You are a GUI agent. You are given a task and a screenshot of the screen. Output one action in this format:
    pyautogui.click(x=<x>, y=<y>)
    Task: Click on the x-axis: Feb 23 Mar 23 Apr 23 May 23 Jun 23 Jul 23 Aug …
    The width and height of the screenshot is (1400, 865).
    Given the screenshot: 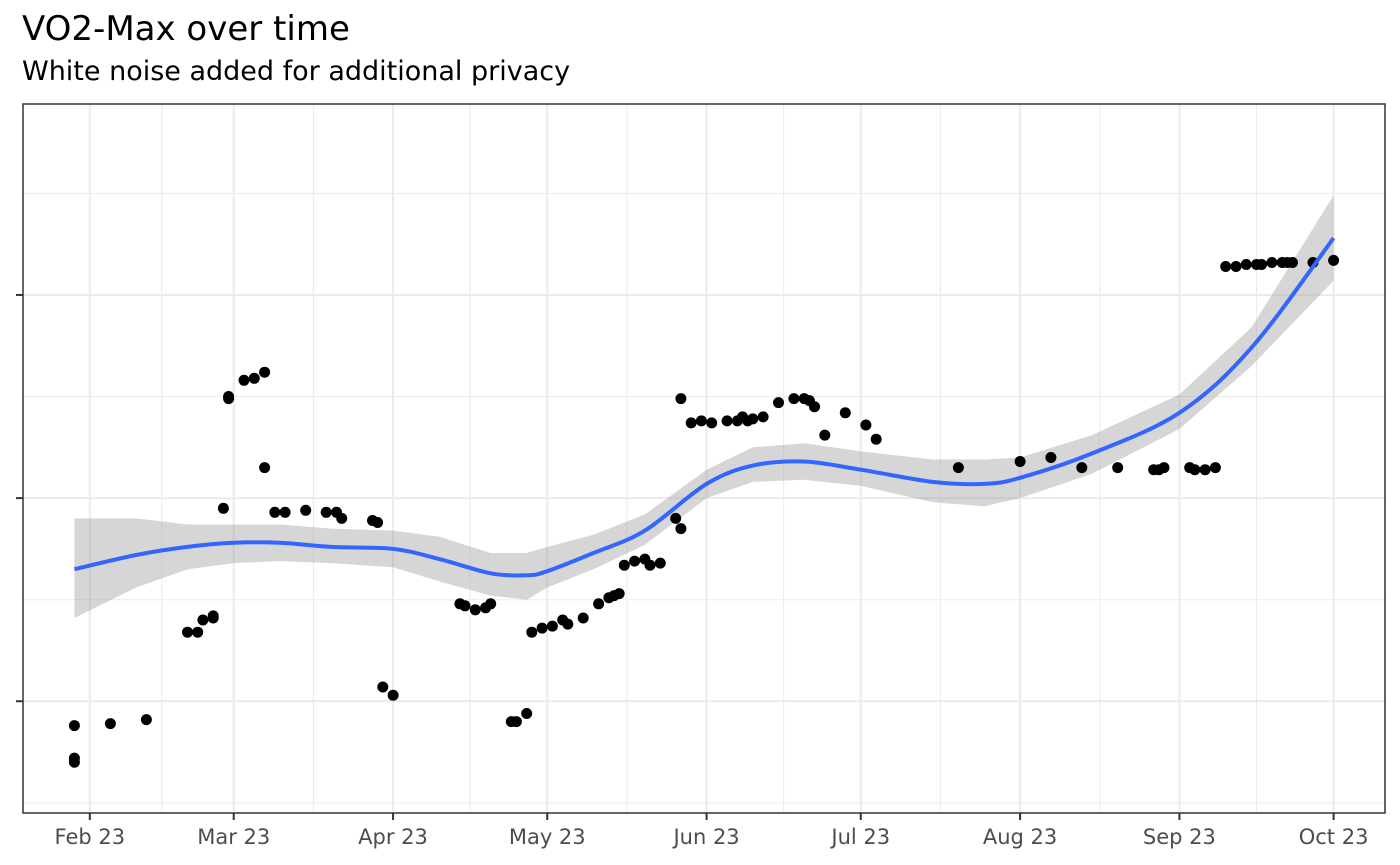 What is the action you would take?
    pyautogui.click(x=712, y=831)
    